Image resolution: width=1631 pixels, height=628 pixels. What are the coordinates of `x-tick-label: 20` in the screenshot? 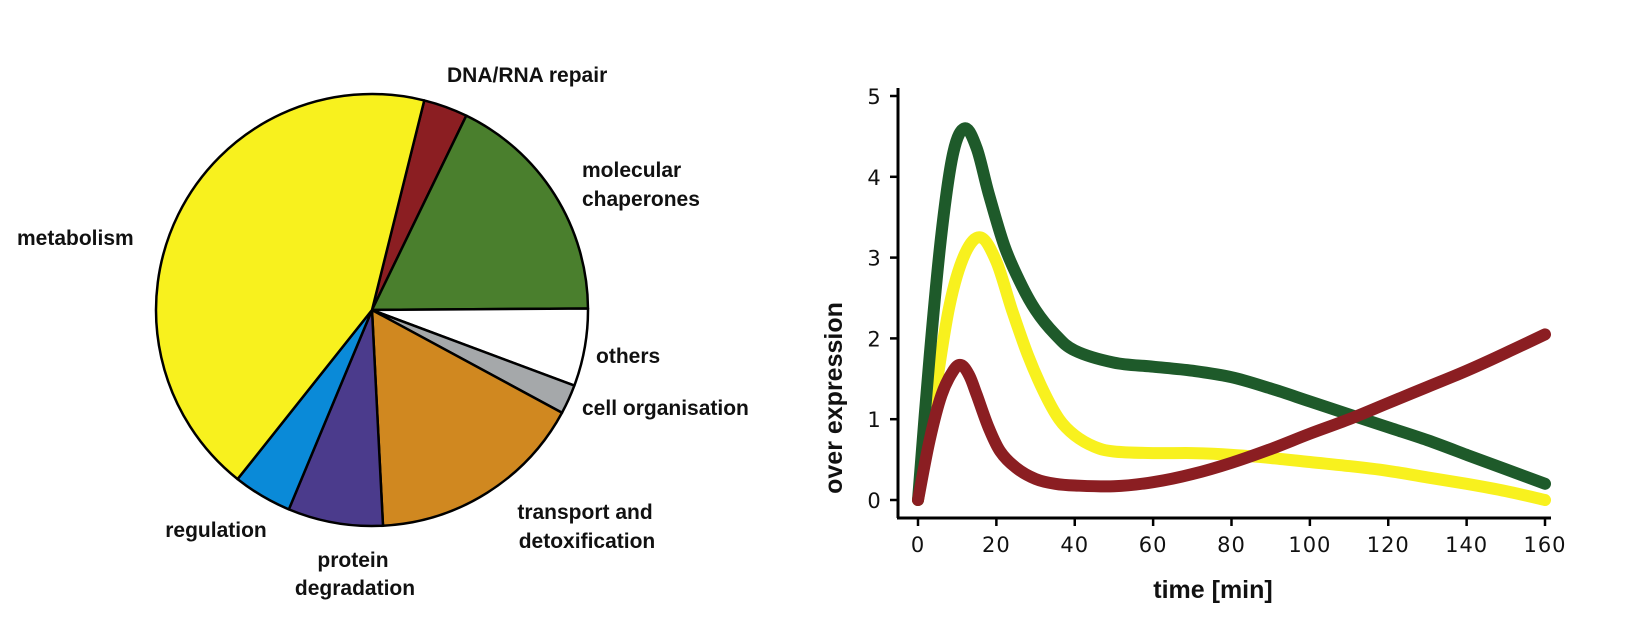 It's located at (996, 545).